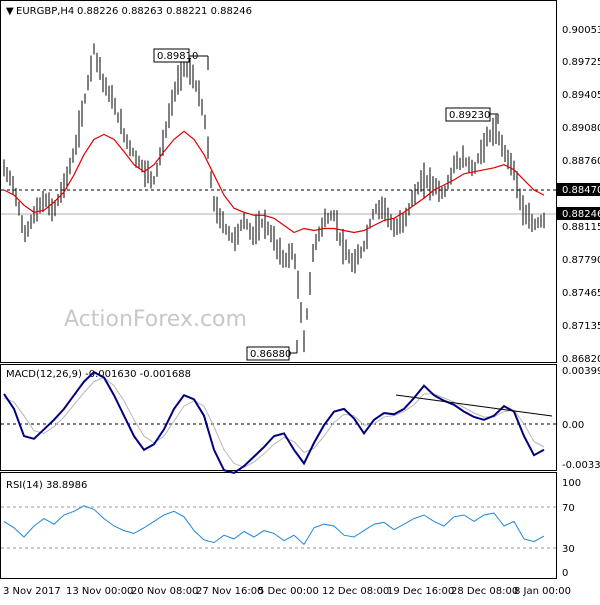 This screenshot has width=600, height=605. Describe the element at coordinates (581, 161) in the screenshot. I see `price-tick-label: 0.88760` at that location.